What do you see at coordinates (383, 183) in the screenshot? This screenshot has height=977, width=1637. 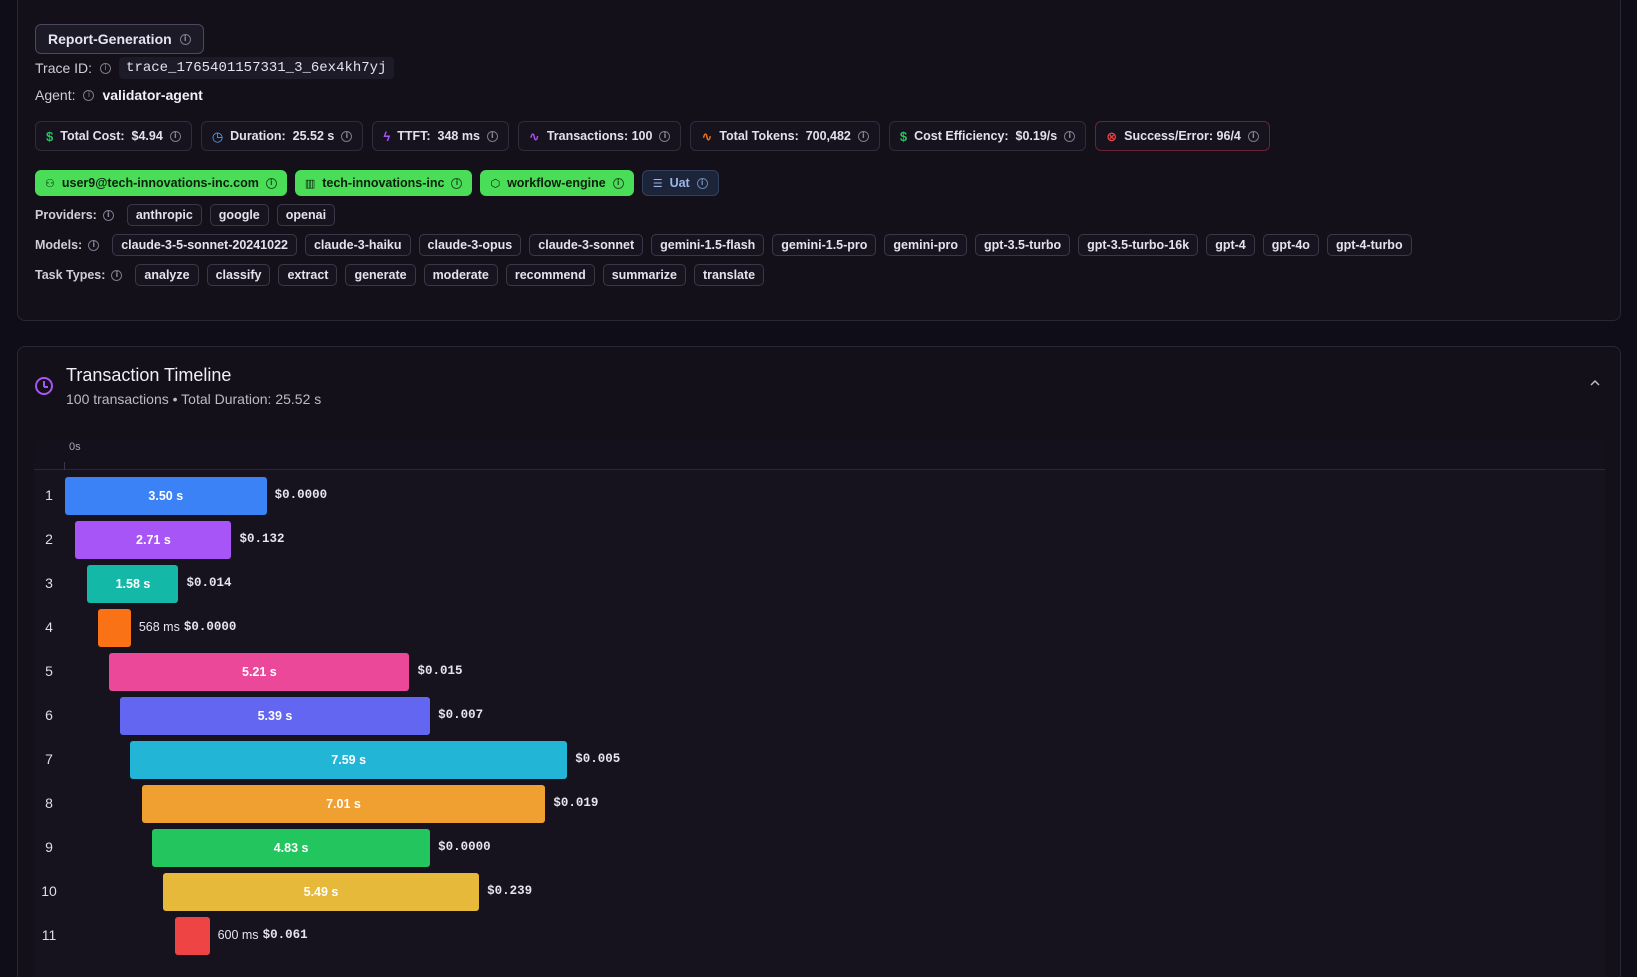 I see `organization-tag: ▥ tech-innovations-inc i` at bounding box center [383, 183].